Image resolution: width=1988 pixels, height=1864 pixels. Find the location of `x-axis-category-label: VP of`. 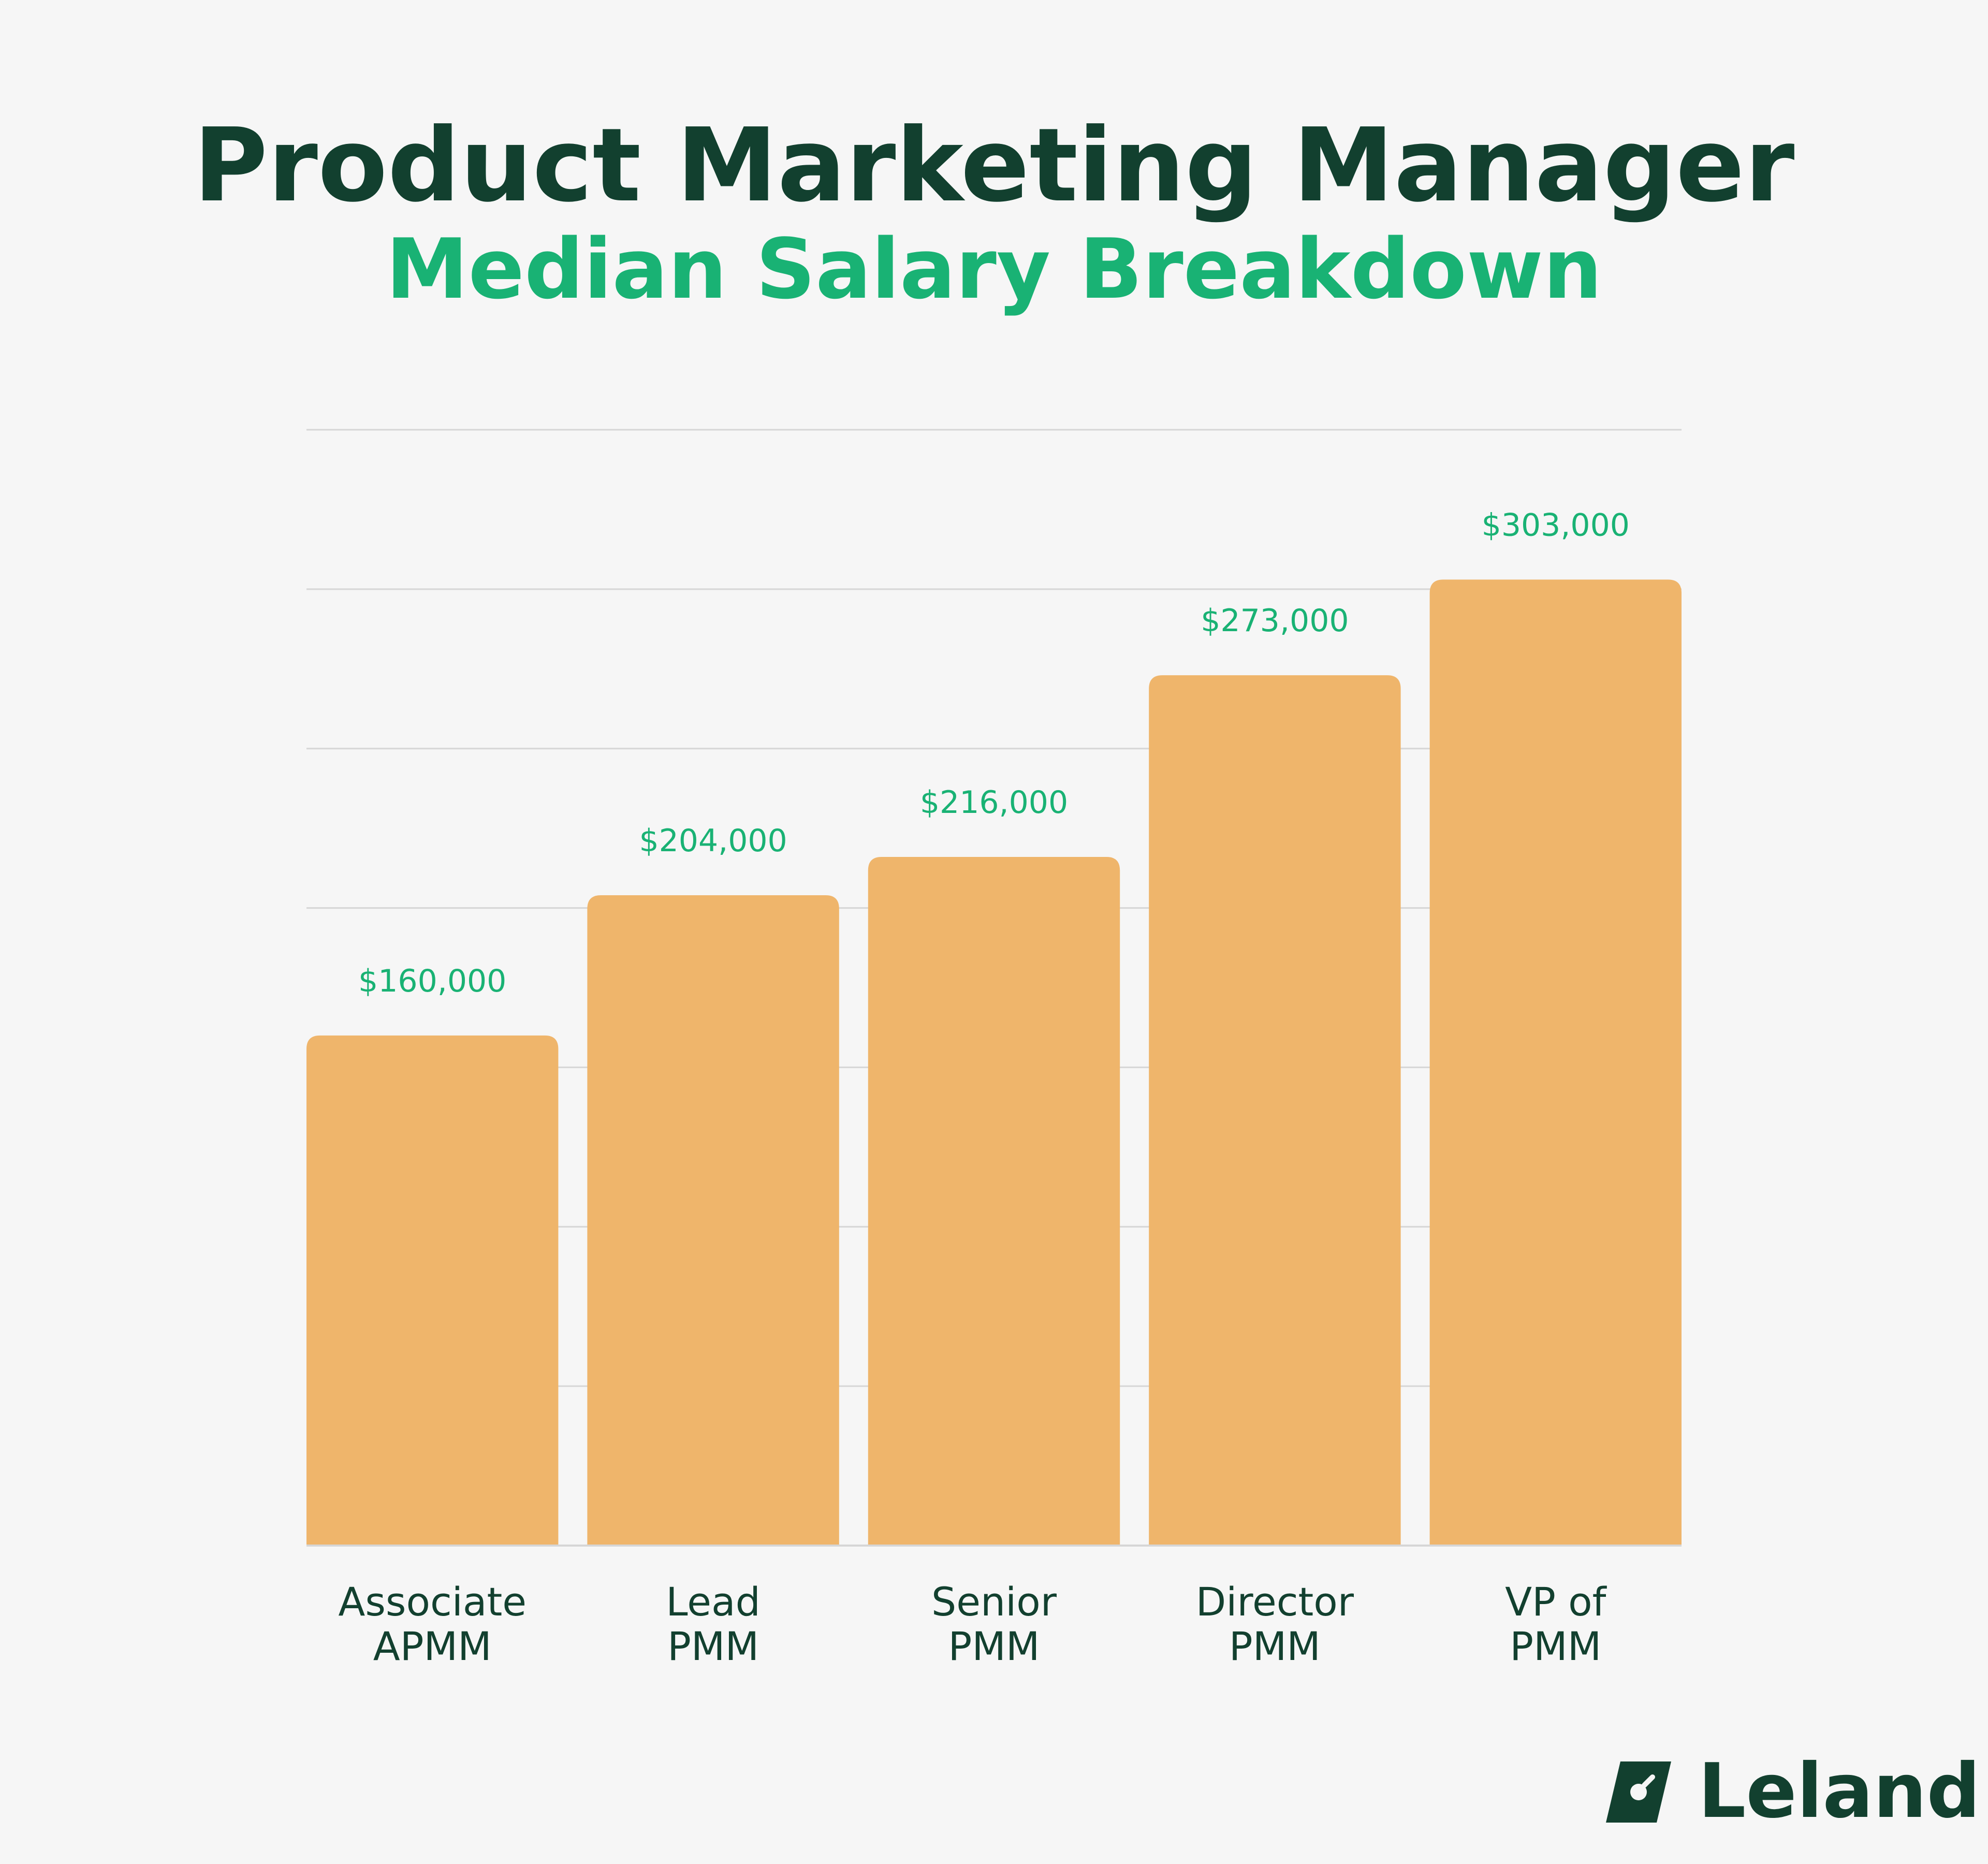

x-axis-category-label: VP of is located at coordinates (1556, 1602).